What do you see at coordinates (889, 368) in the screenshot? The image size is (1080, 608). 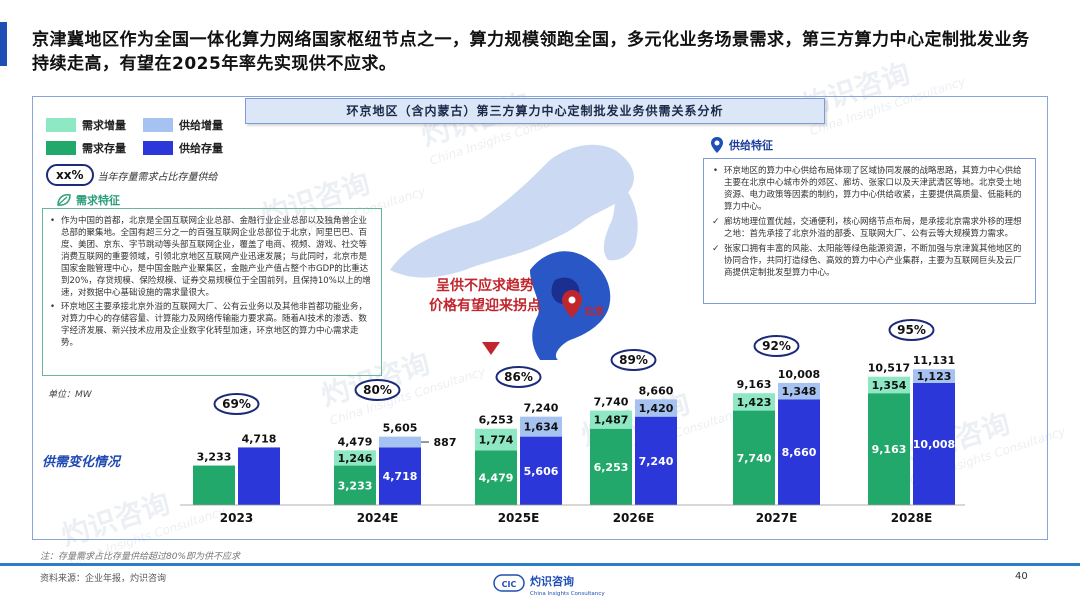 I see `data-label-demand-total: 10,517` at bounding box center [889, 368].